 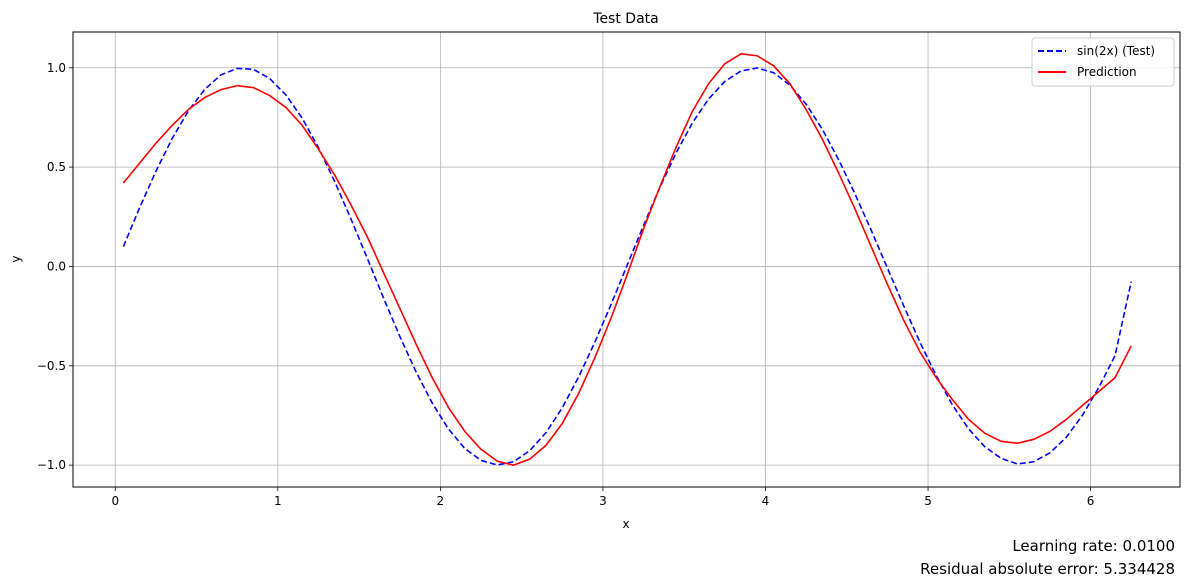 I want to click on x-tick-label: 4, so click(x=766, y=501).